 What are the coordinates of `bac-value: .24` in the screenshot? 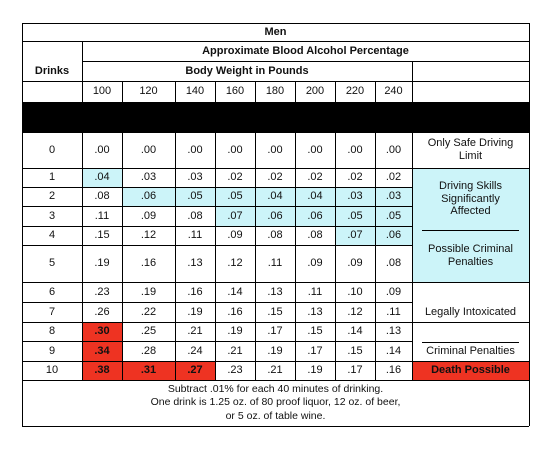 It's located at (195, 350).